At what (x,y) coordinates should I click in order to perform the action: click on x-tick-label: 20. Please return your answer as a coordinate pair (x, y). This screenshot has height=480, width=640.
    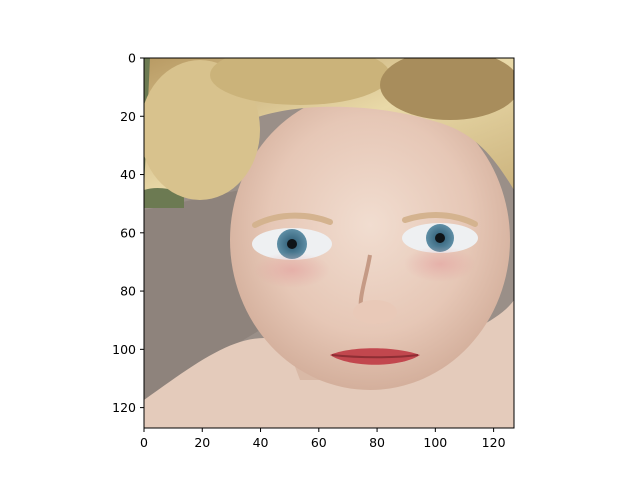
    Looking at the image, I should click on (202, 442).